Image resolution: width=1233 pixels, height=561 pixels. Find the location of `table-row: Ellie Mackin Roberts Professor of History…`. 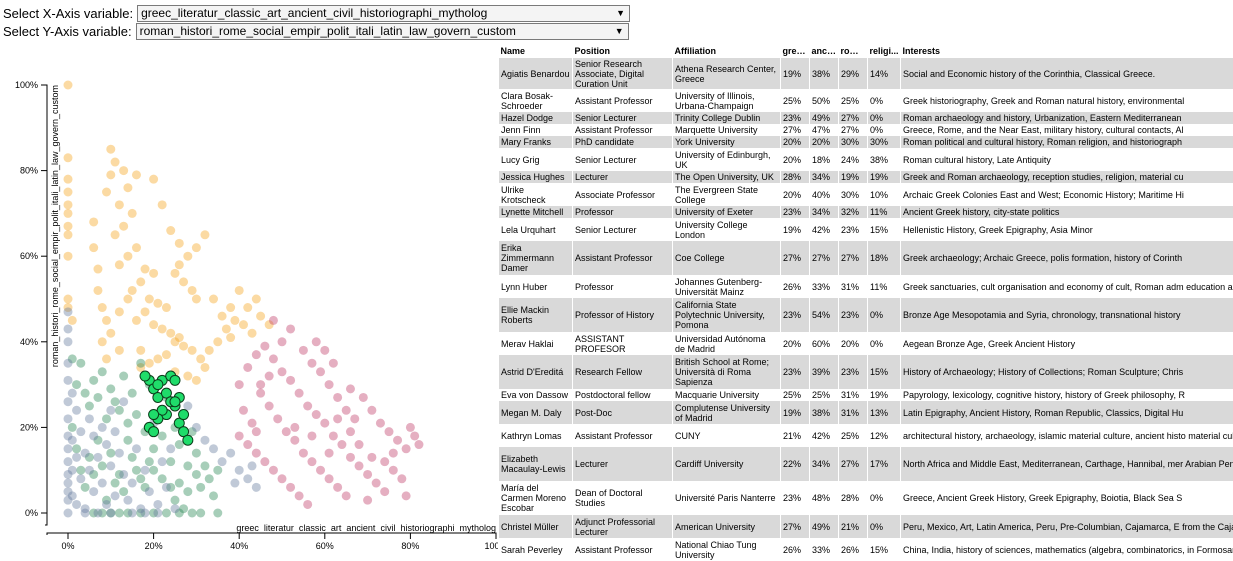

table-row: Ellie Mackin Roberts Professor of History… is located at coordinates (865, 315).